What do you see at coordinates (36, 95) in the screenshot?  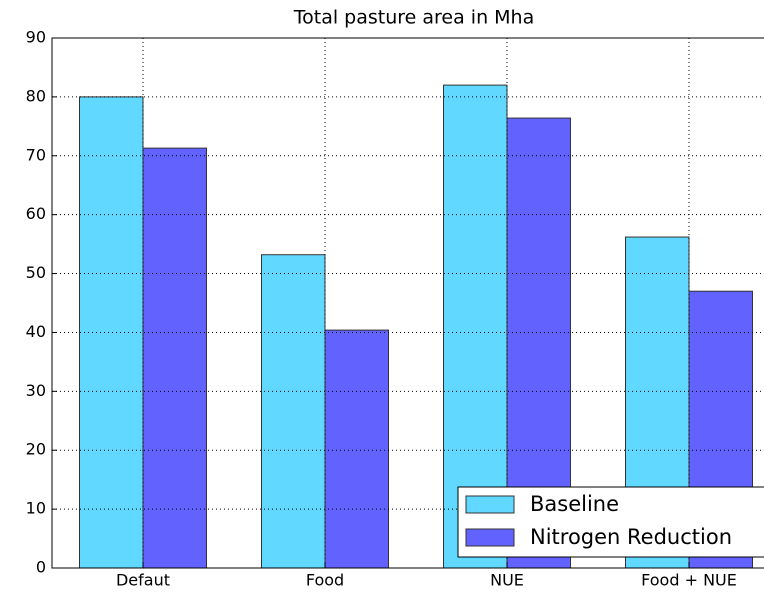 I see `y-tick-label: 80` at bounding box center [36, 95].